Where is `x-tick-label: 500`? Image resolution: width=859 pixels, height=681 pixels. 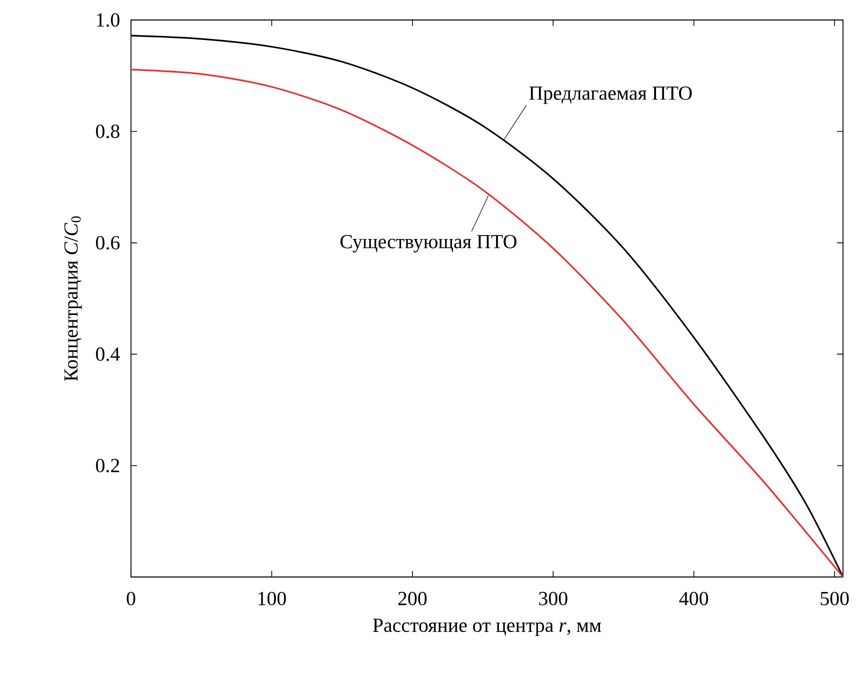 x-tick-label: 500 is located at coordinates (834, 599).